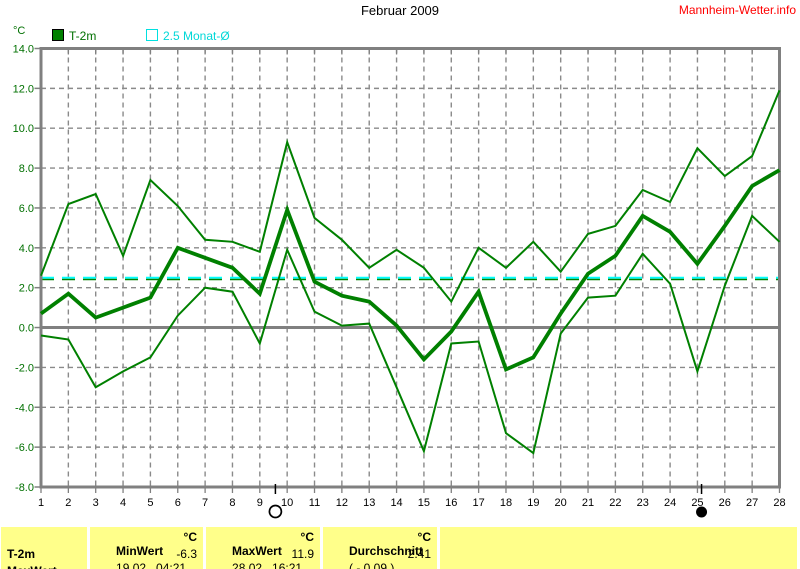 The height and width of the screenshot is (569, 800). I want to click on minwert-datetime: 19.02. 04:21, so click(151, 565).